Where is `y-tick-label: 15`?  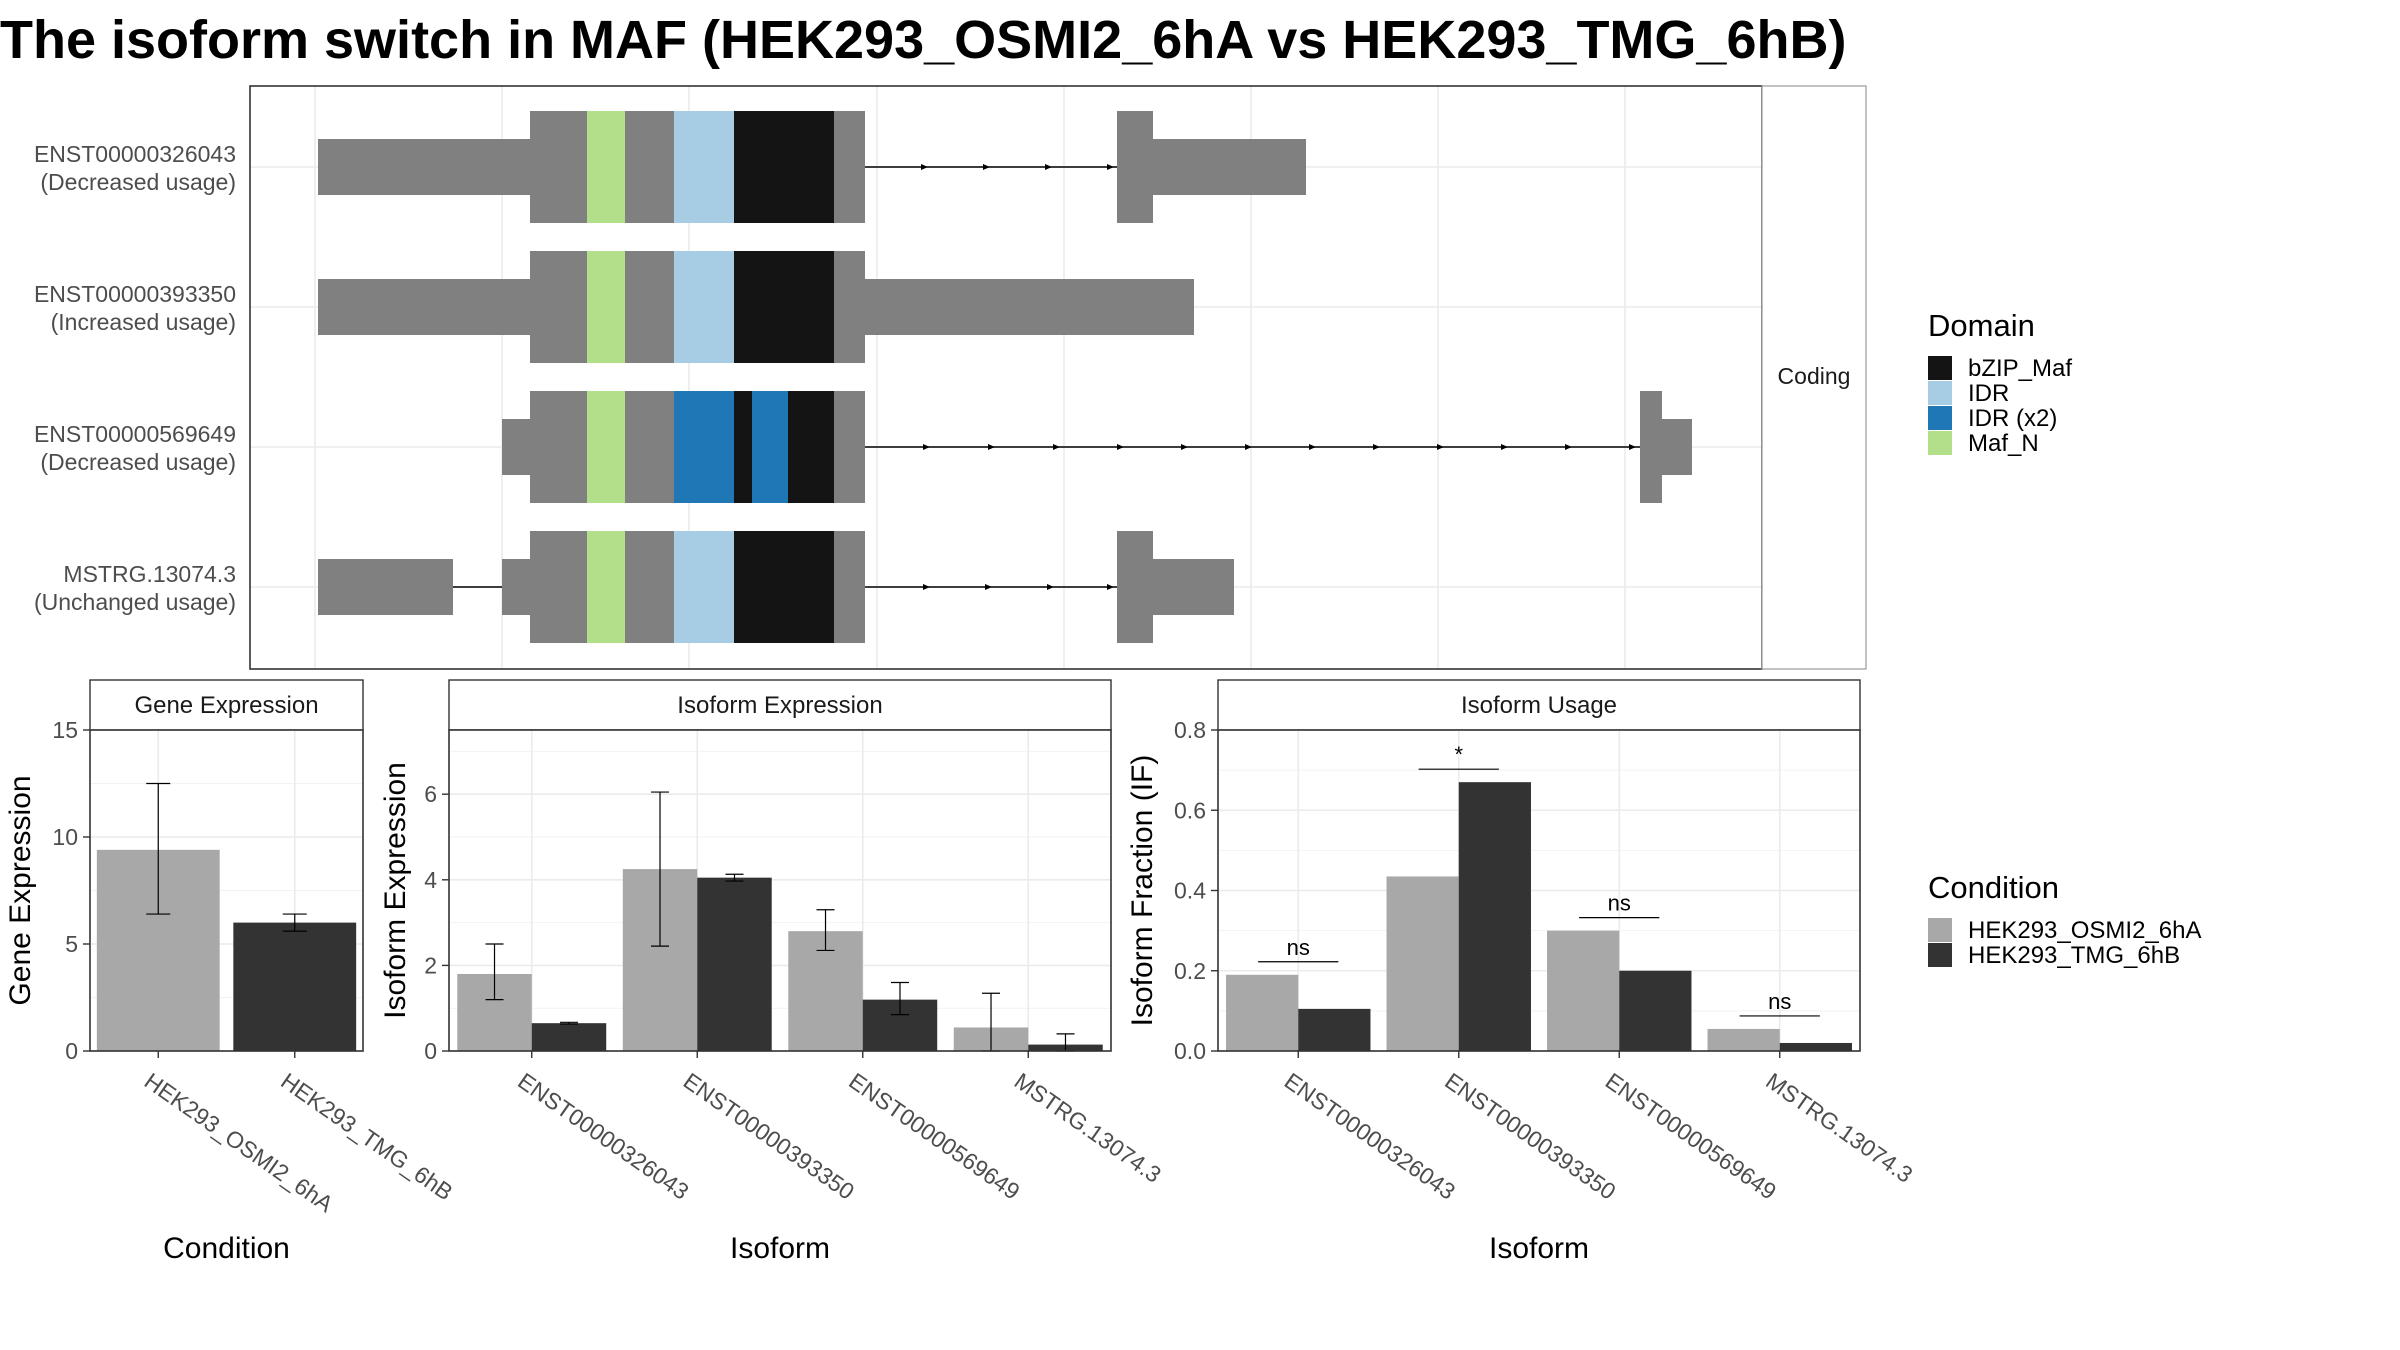
y-tick-label: 15 is located at coordinates (65, 730).